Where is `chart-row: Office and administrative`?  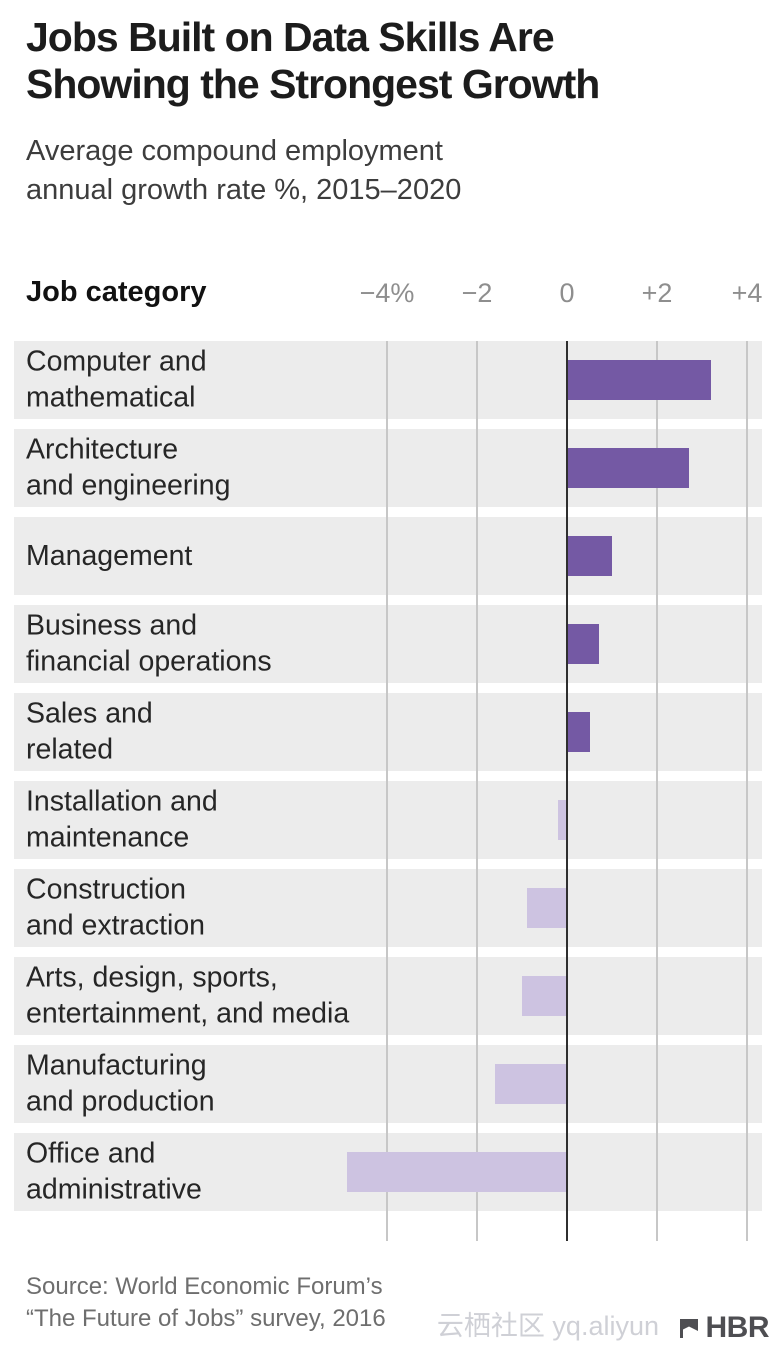
chart-row: Office and administrative is located at coordinates (388, 1171).